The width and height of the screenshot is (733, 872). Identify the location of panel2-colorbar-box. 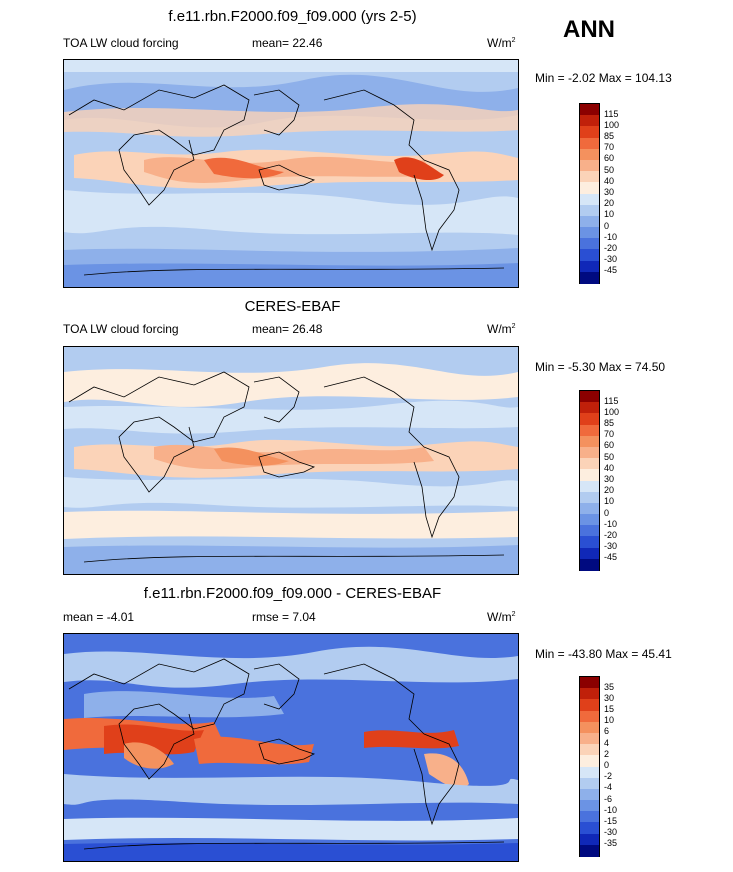
(589, 480).